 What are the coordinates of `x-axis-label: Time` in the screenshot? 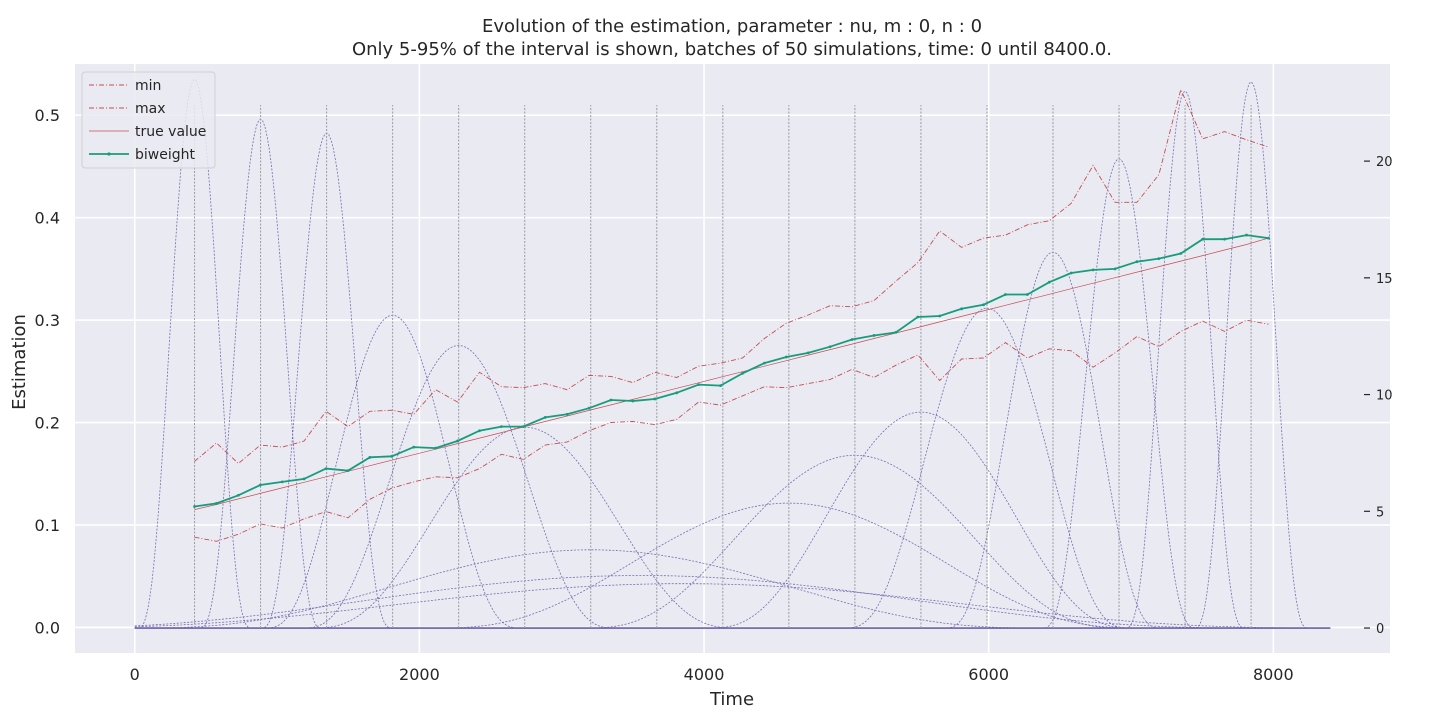 It's located at (731, 699).